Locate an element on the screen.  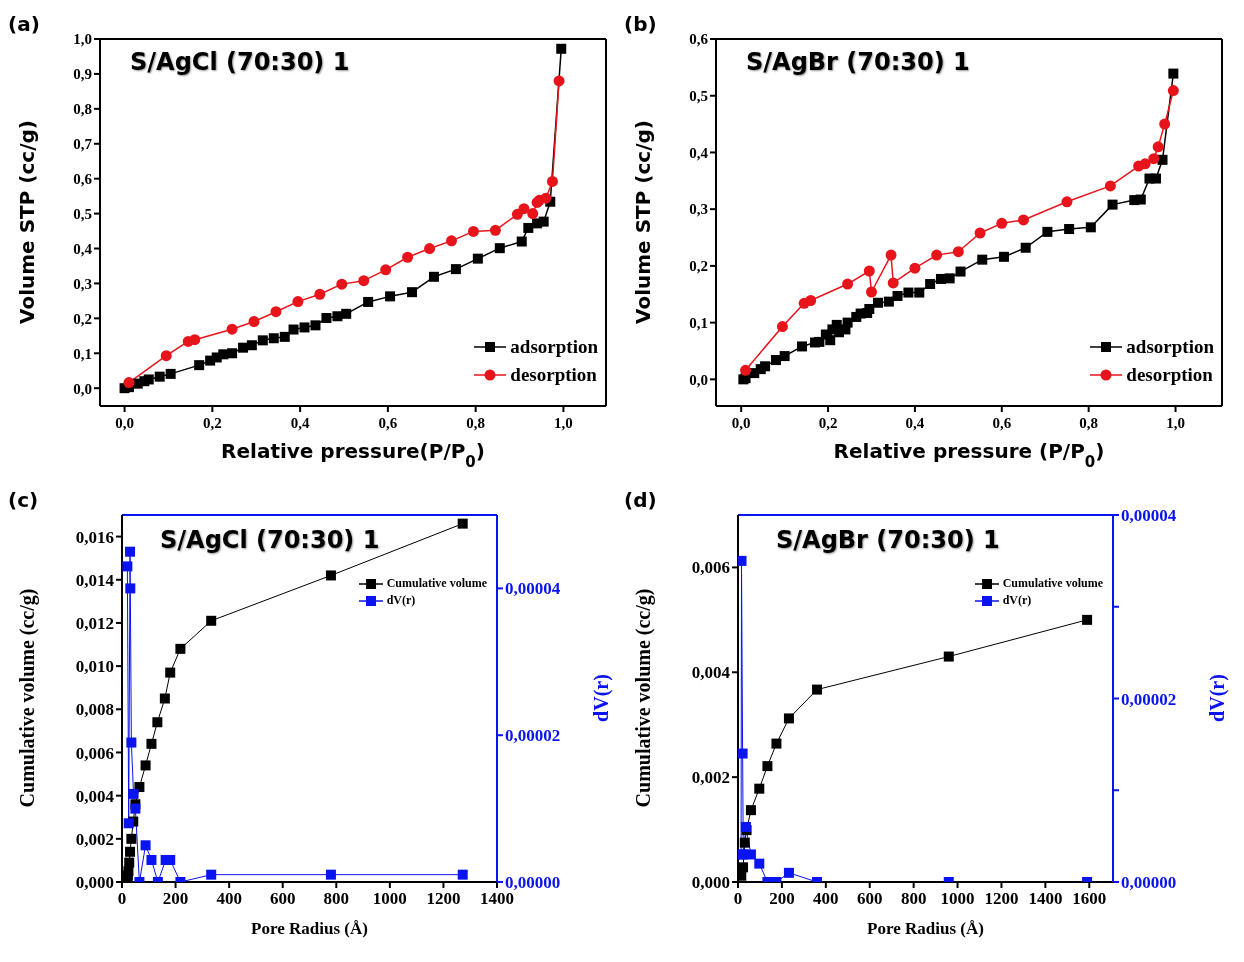
x-tick-label: 1400 is located at coordinates (1045, 898).